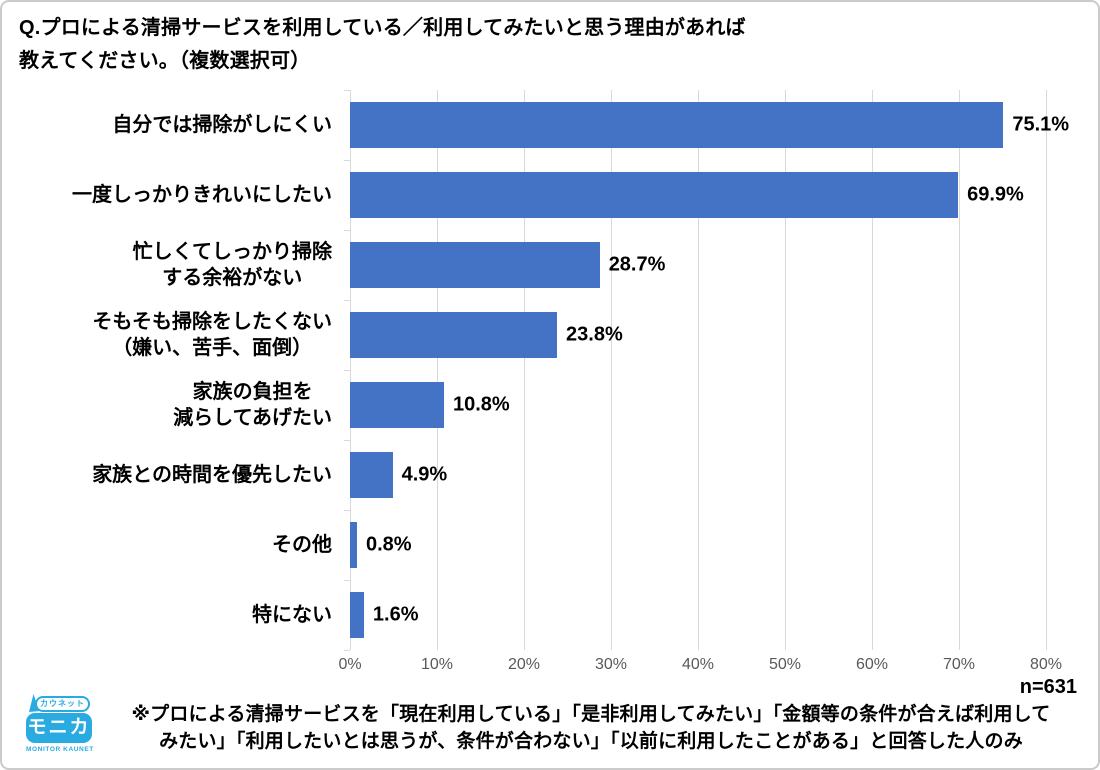  Describe the element at coordinates (611, 664) in the screenshot. I see `x-axis-tick-label: 30%` at that location.